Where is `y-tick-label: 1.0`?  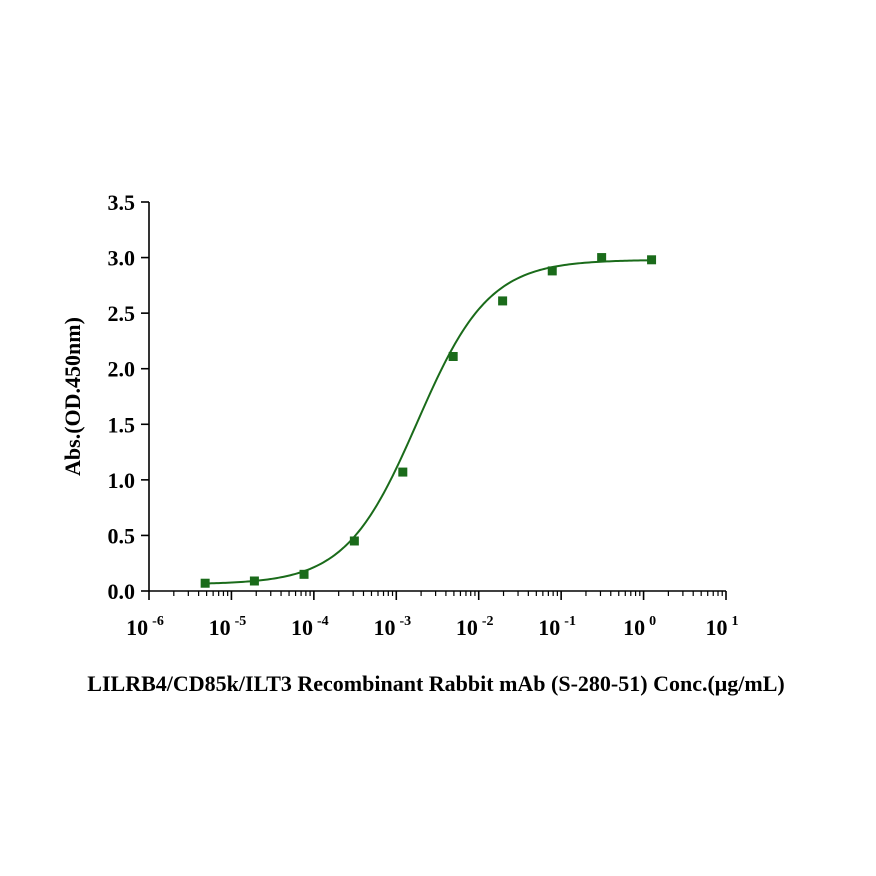
y-tick-label: 1.0 is located at coordinates (122, 480).